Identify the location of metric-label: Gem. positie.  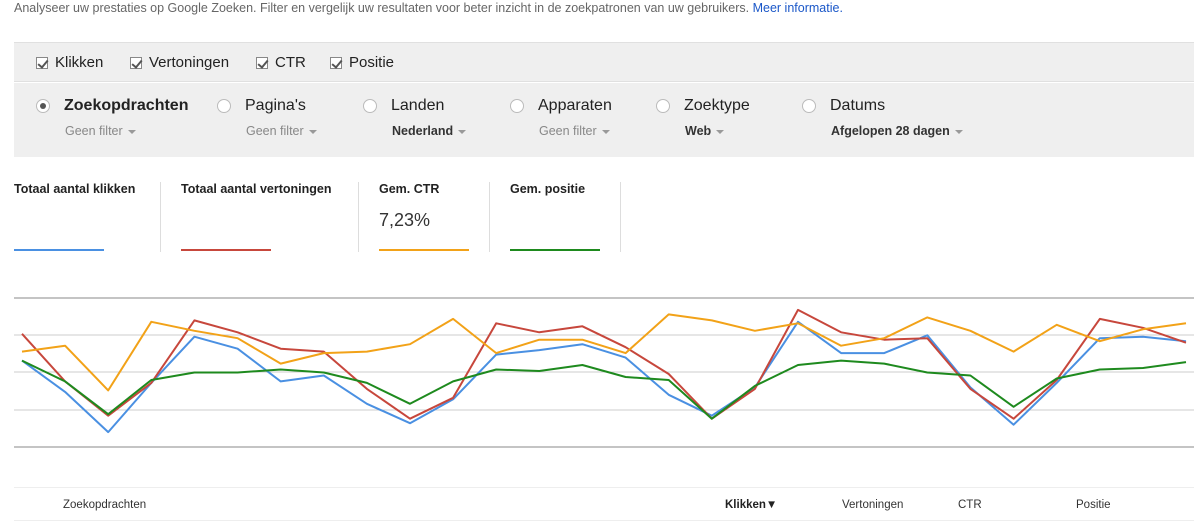
(548, 189).